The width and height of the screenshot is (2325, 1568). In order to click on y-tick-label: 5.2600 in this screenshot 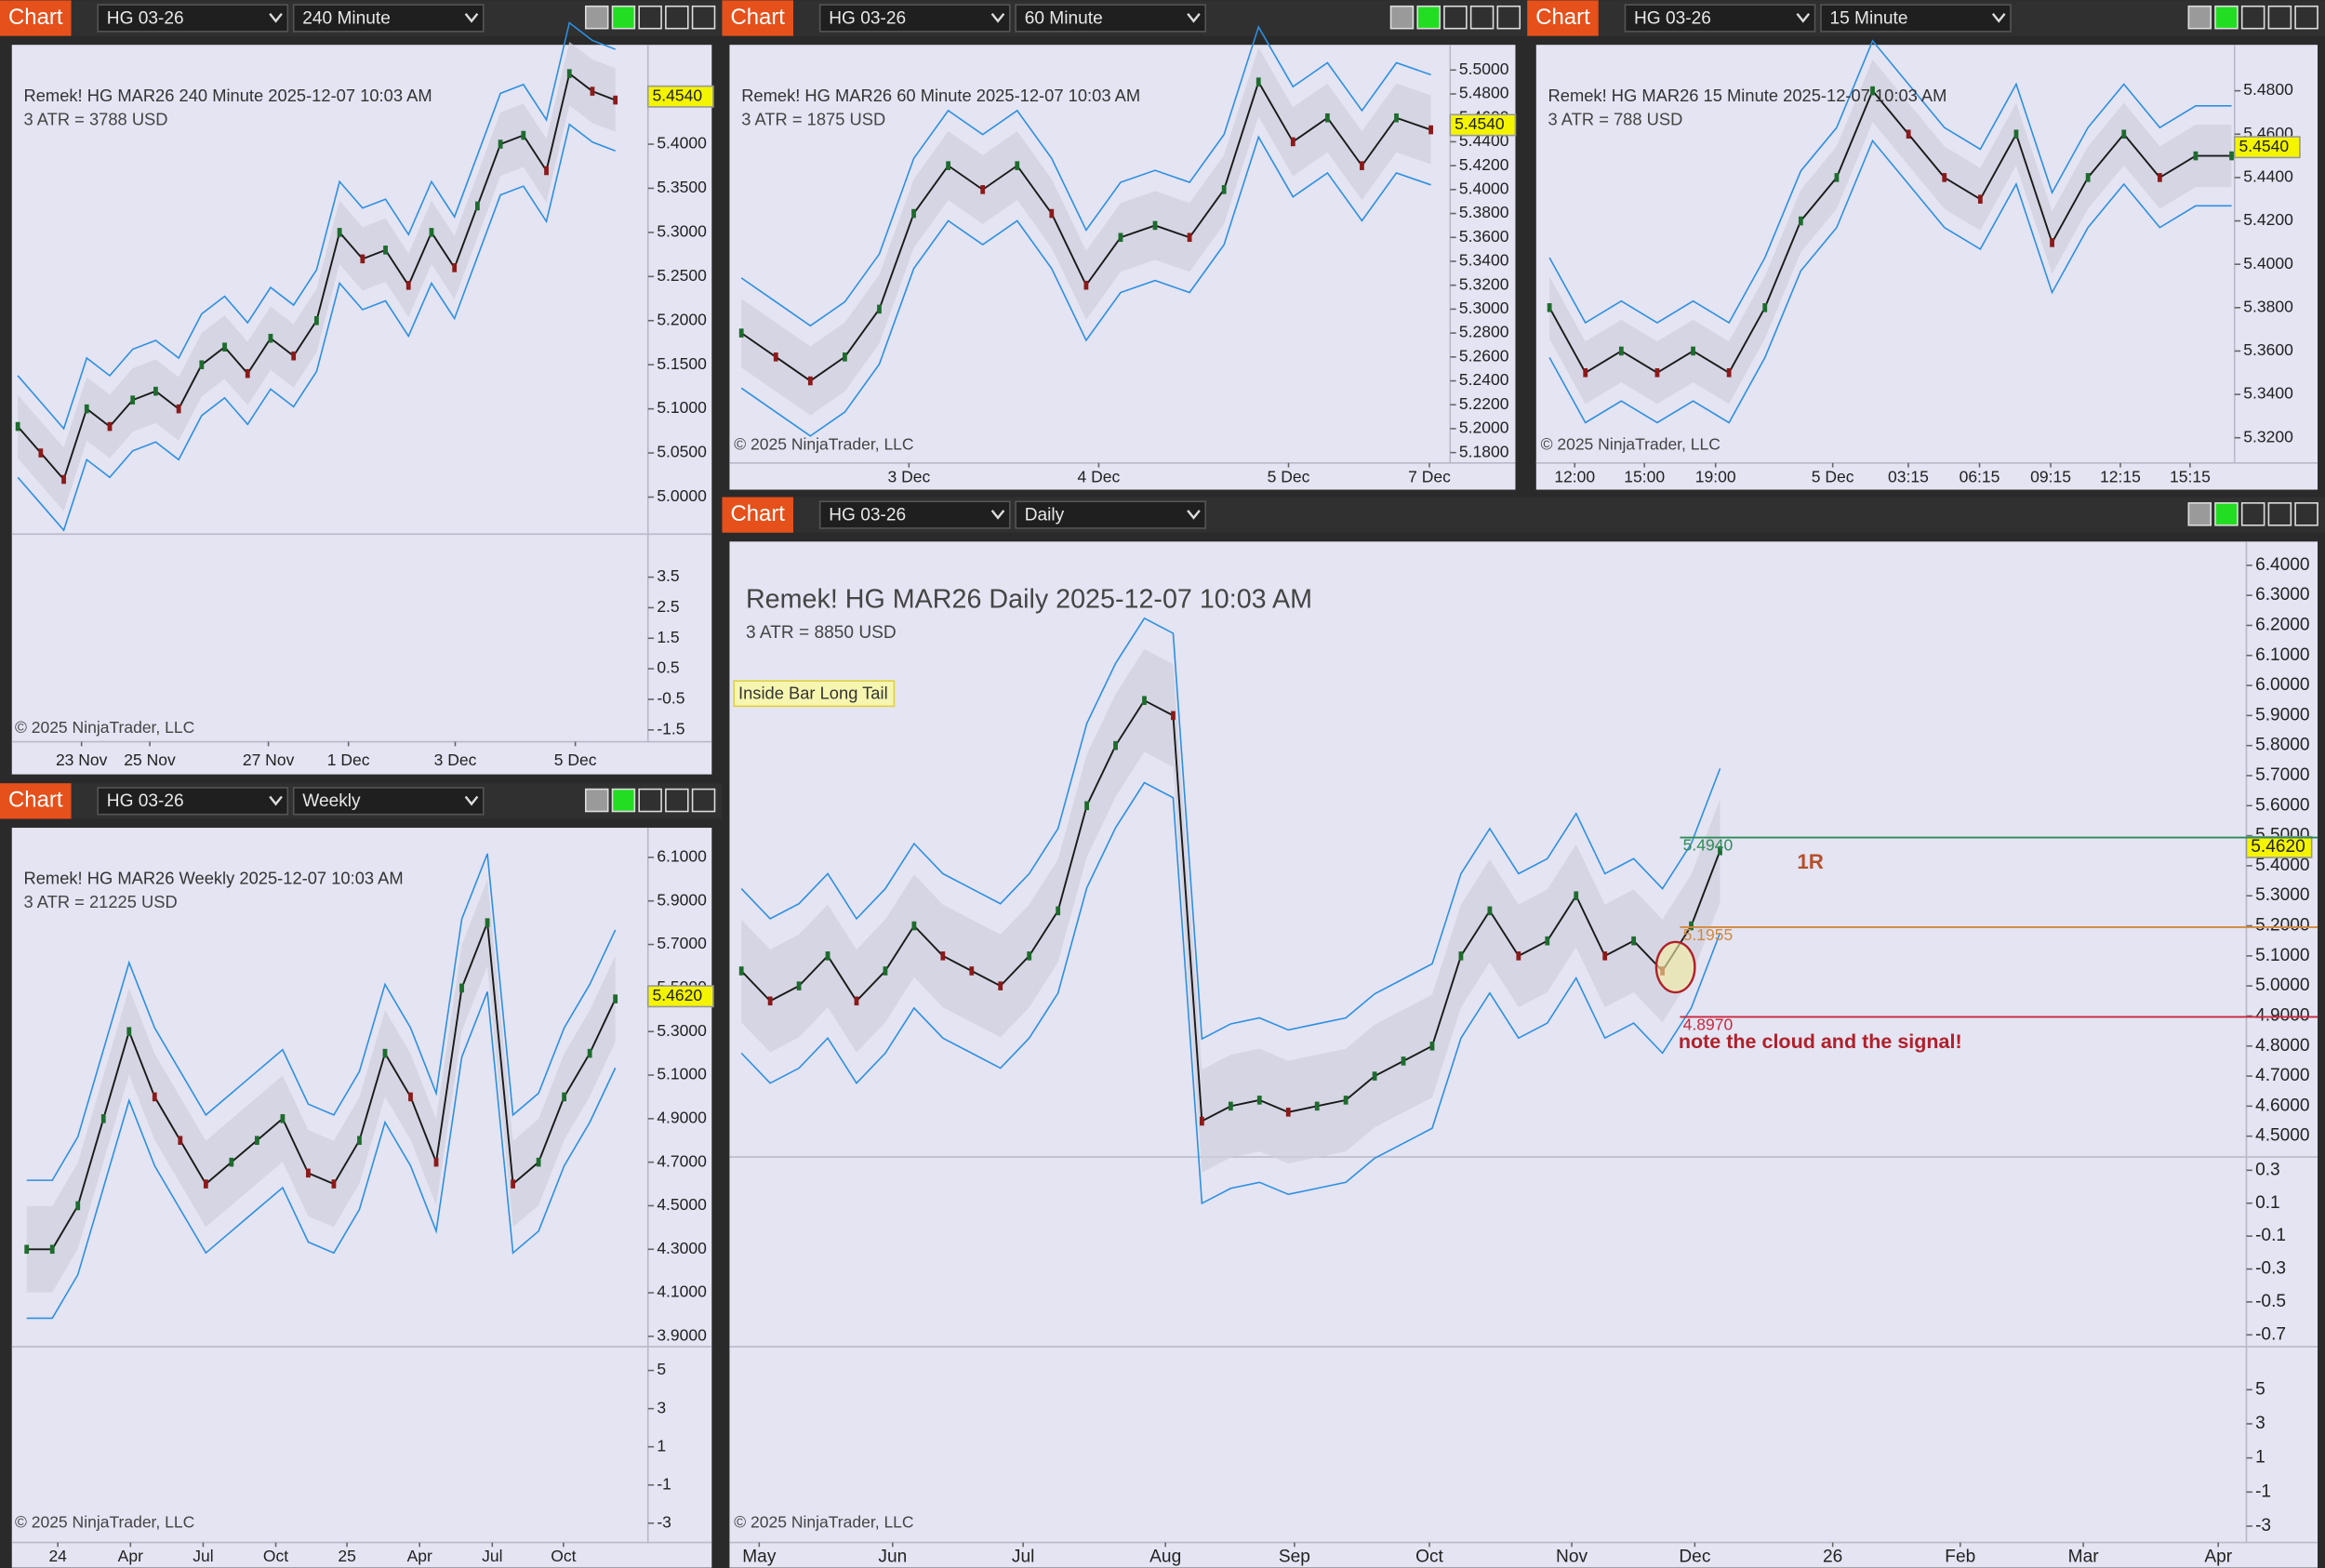, I will do `click(1484, 355)`.